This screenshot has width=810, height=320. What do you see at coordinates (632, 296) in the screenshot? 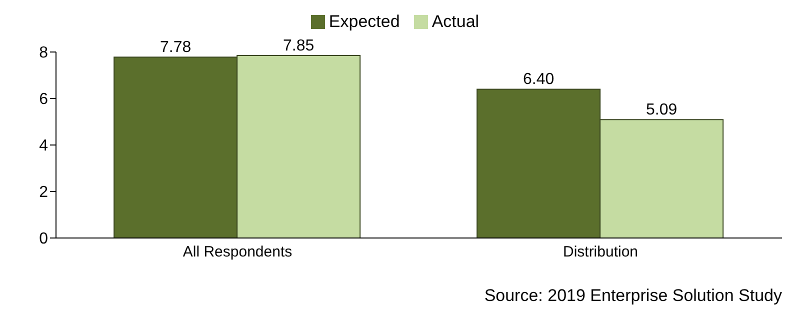
I see `source-note: Source: 2019 Enterprise Solution Study` at bounding box center [632, 296].